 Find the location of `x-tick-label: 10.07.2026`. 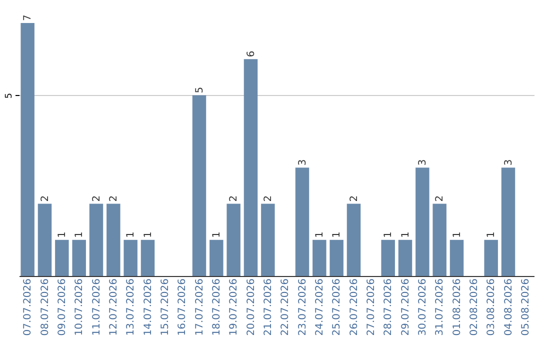

x-tick-label: 10.07.2026 is located at coordinates (80, 307).